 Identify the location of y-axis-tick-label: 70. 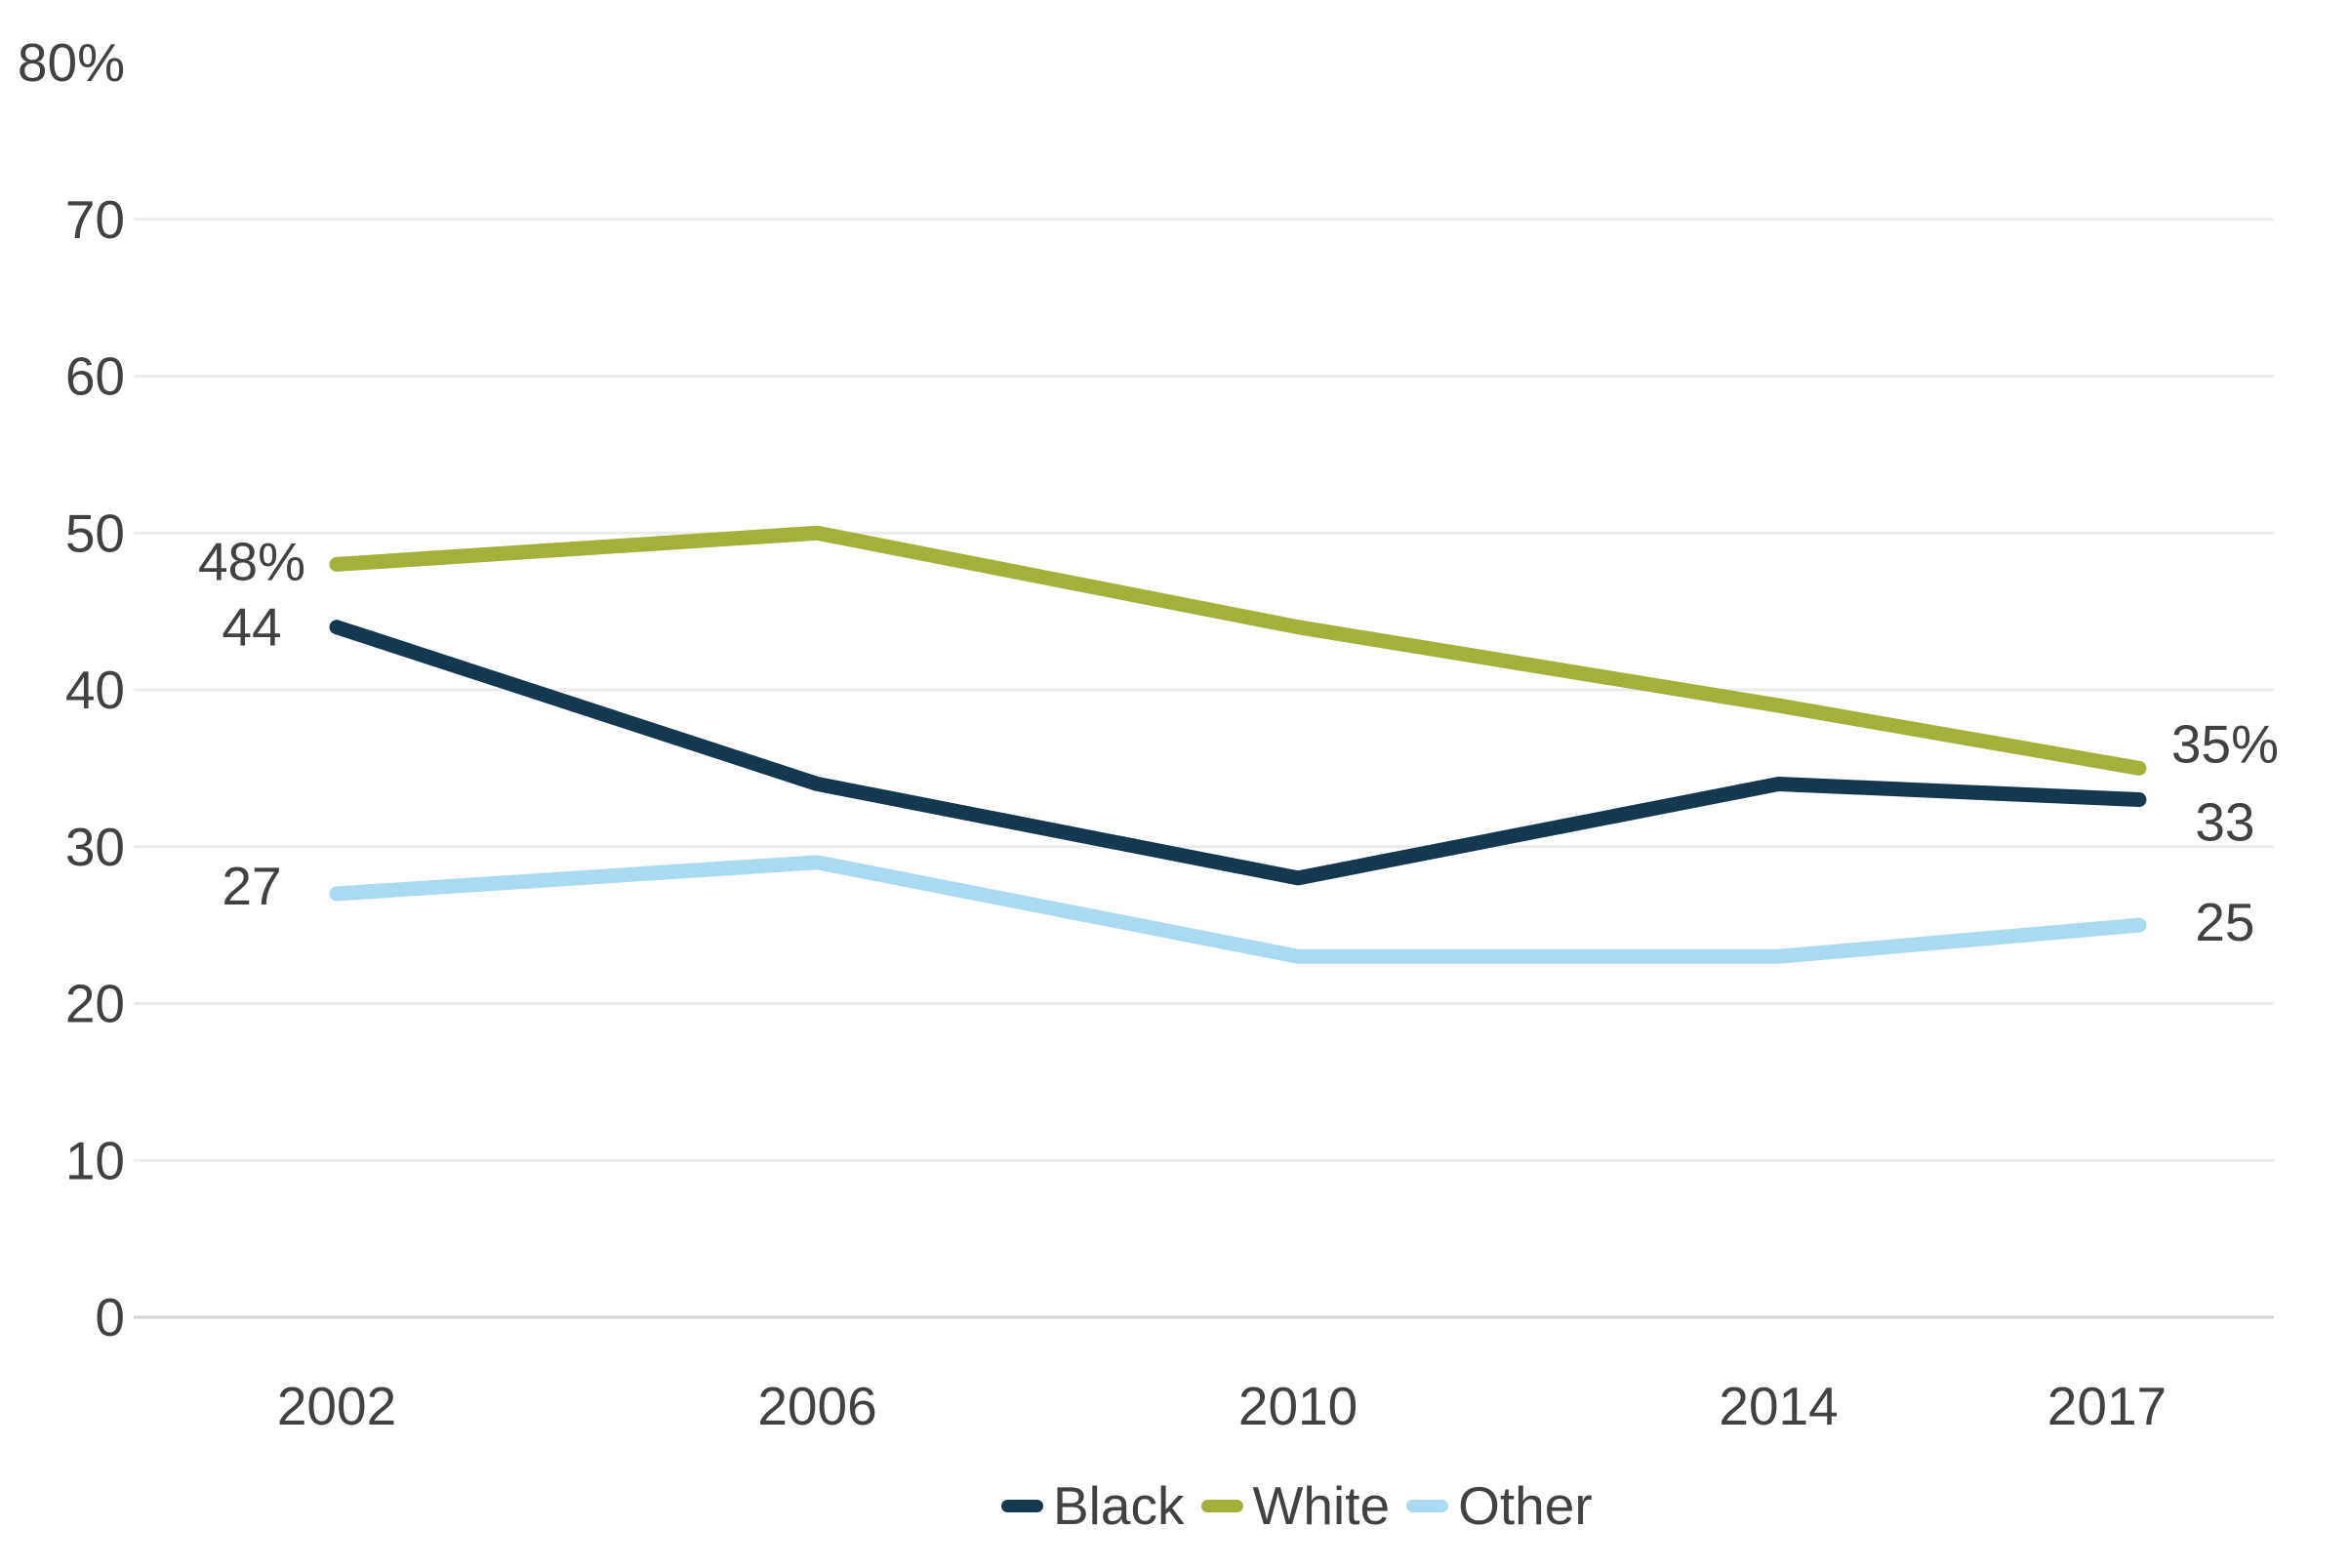
(95, 219).